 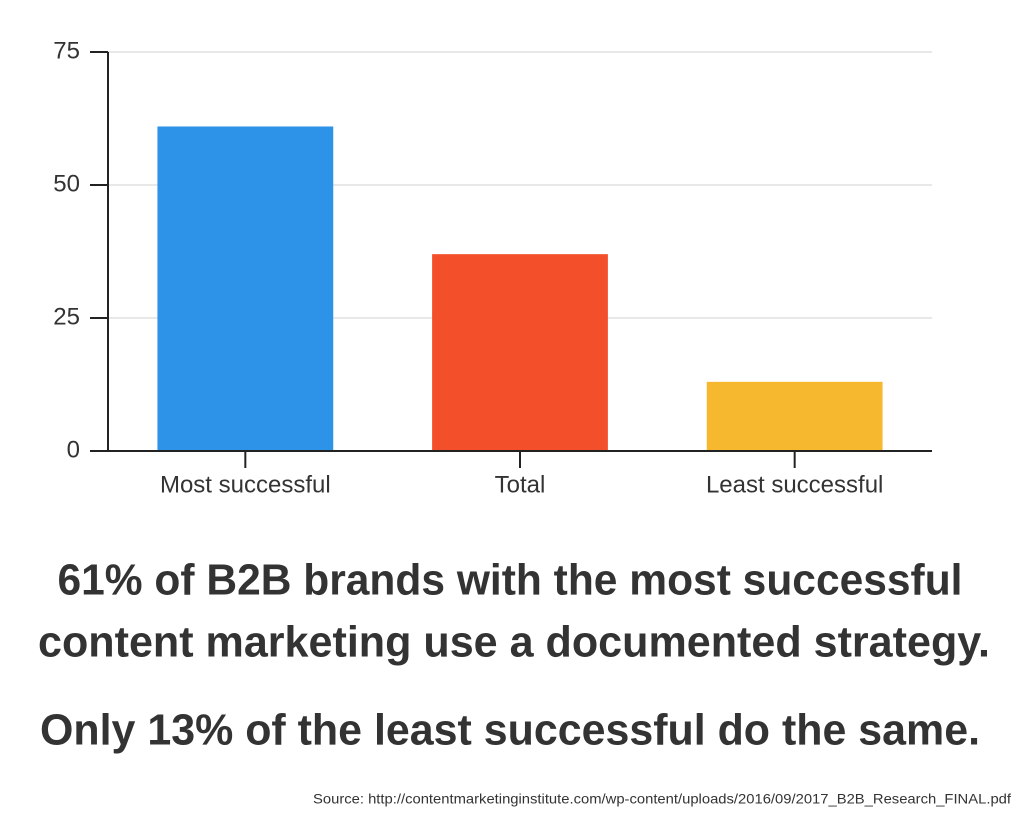 What do you see at coordinates (66, 50) in the screenshot?
I see `y-tick-label: 75` at bounding box center [66, 50].